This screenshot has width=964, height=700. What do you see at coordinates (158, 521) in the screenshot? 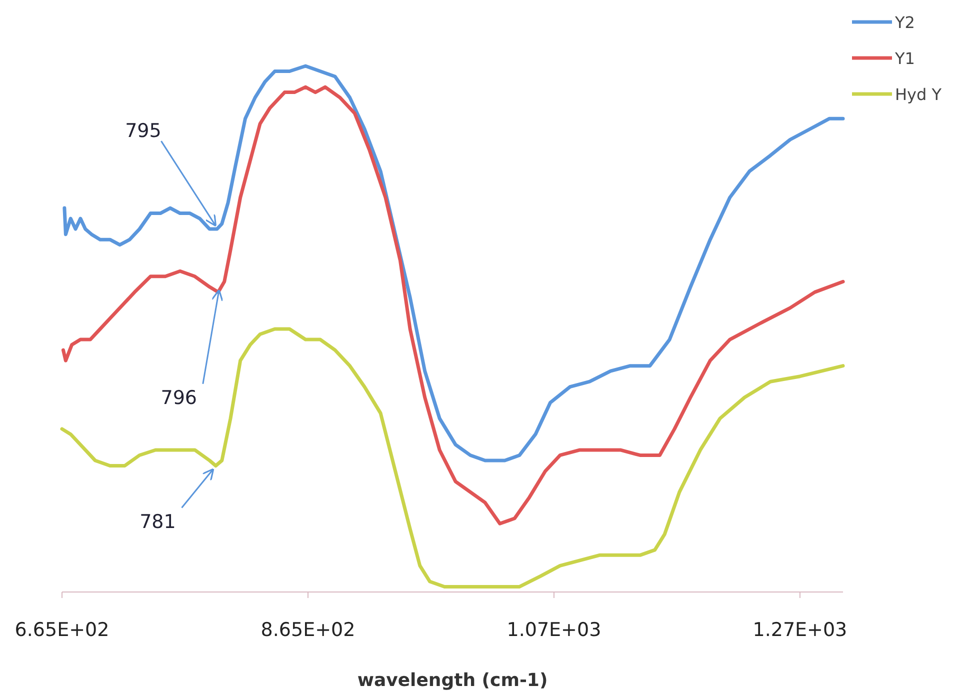
I see `annotation: 781` at bounding box center [158, 521].